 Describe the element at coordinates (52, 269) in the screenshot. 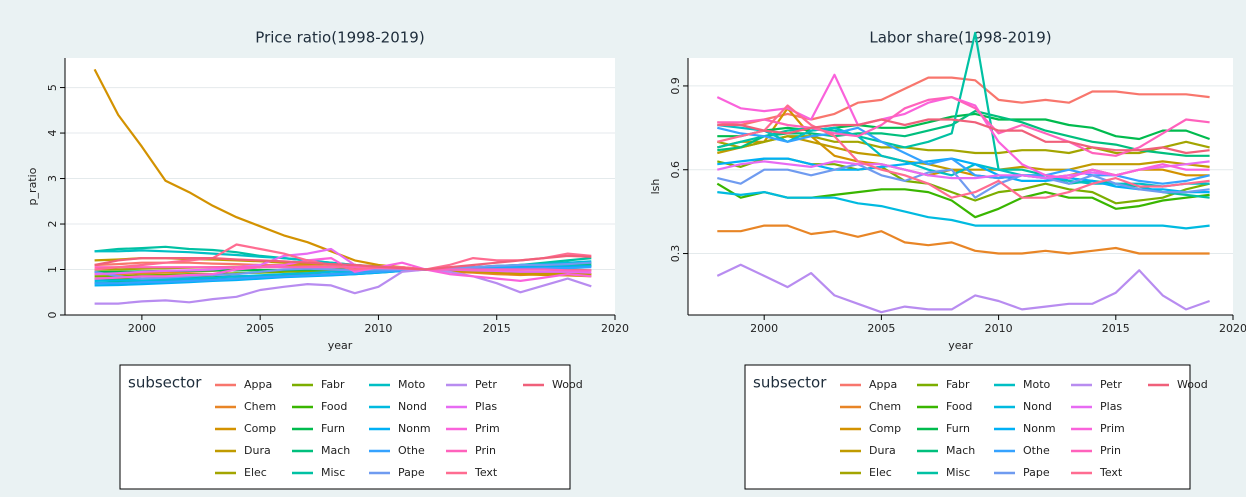

I see `y-tick-label: 1` at that location.